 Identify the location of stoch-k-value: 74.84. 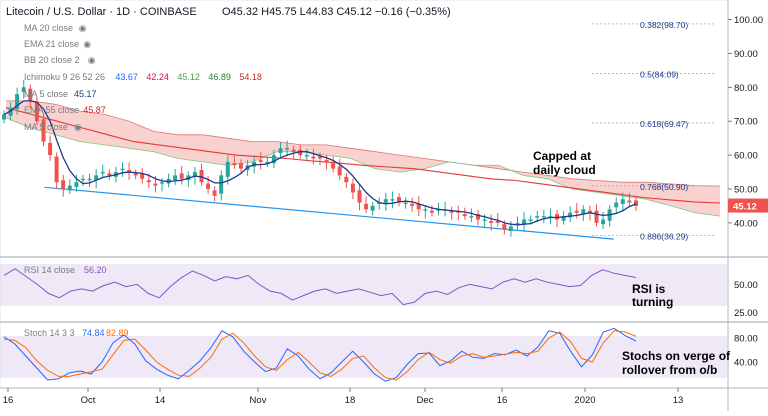
(93, 333).